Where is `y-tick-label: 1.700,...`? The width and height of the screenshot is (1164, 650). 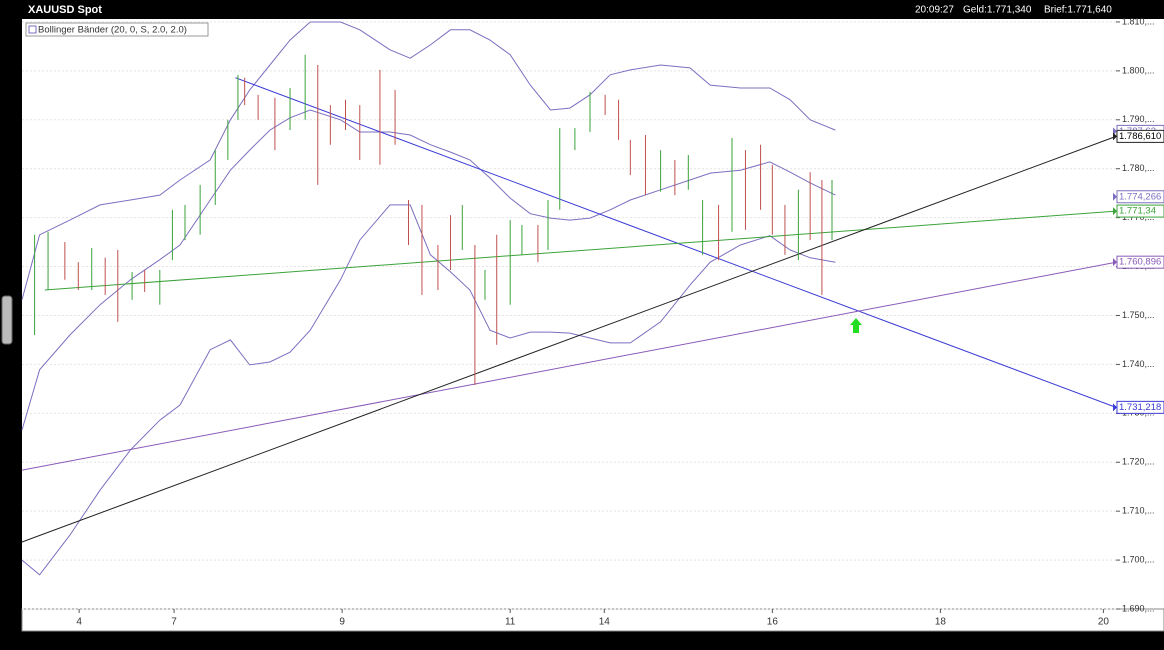
y-tick-label: 1.700,... is located at coordinates (1138, 559).